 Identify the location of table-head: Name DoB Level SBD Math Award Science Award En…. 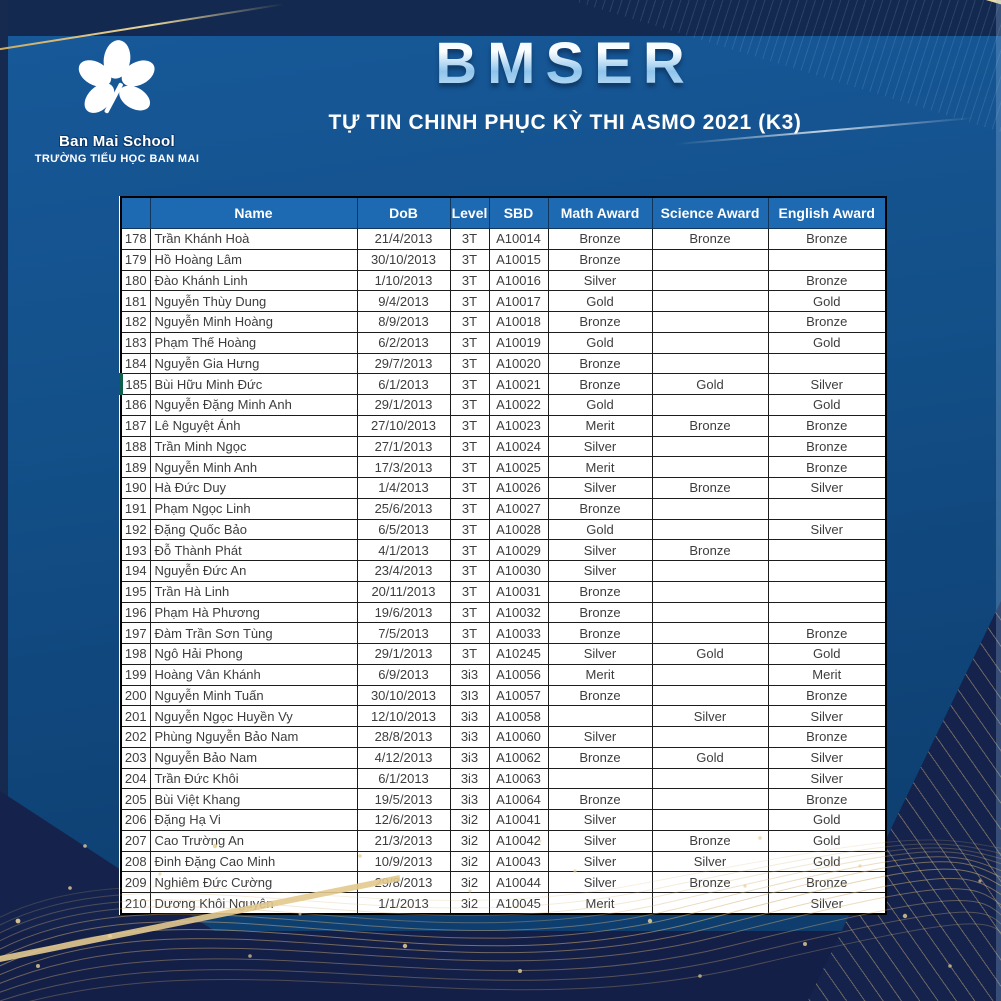
(503, 212).